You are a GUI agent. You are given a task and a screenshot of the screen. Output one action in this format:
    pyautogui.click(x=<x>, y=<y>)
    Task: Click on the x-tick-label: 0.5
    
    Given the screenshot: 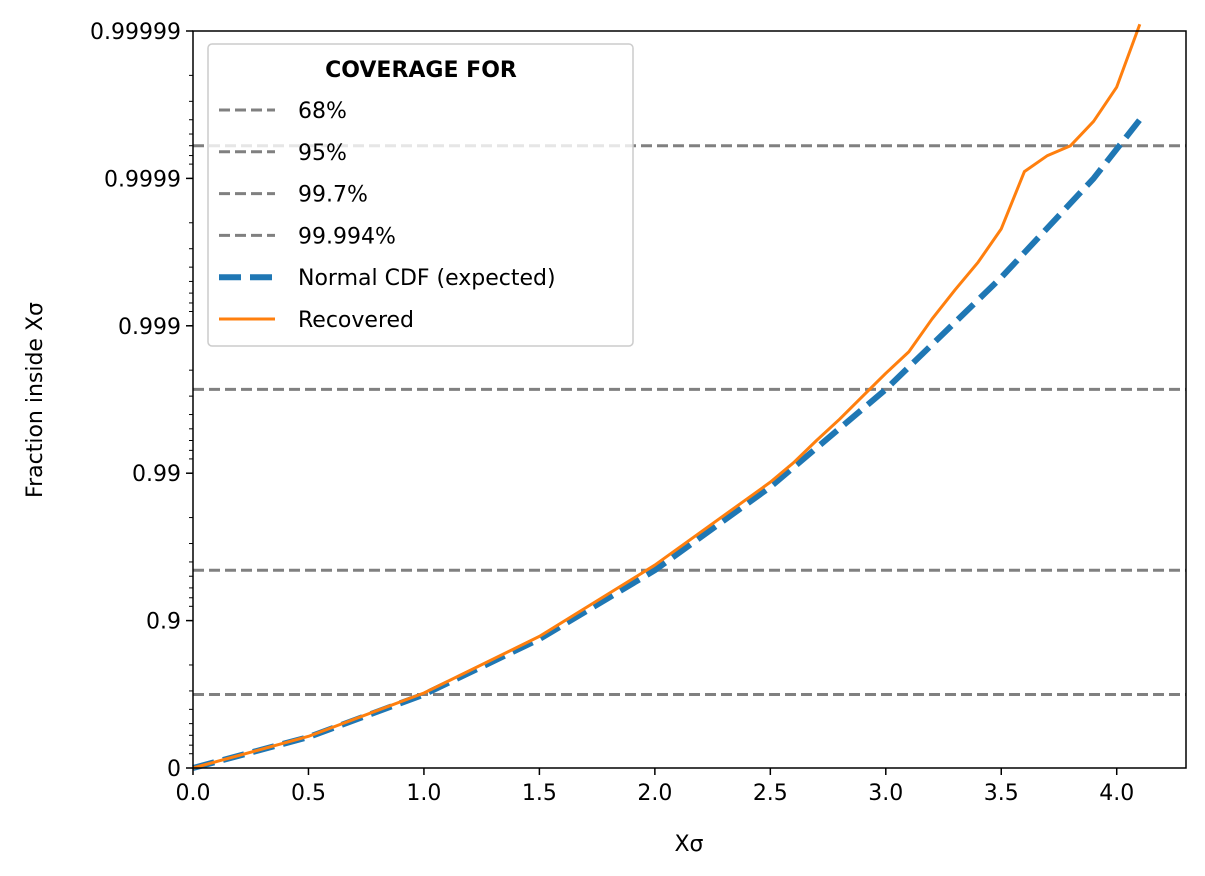 What is the action you would take?
    pyautogui.click(x=308, y=793)
    